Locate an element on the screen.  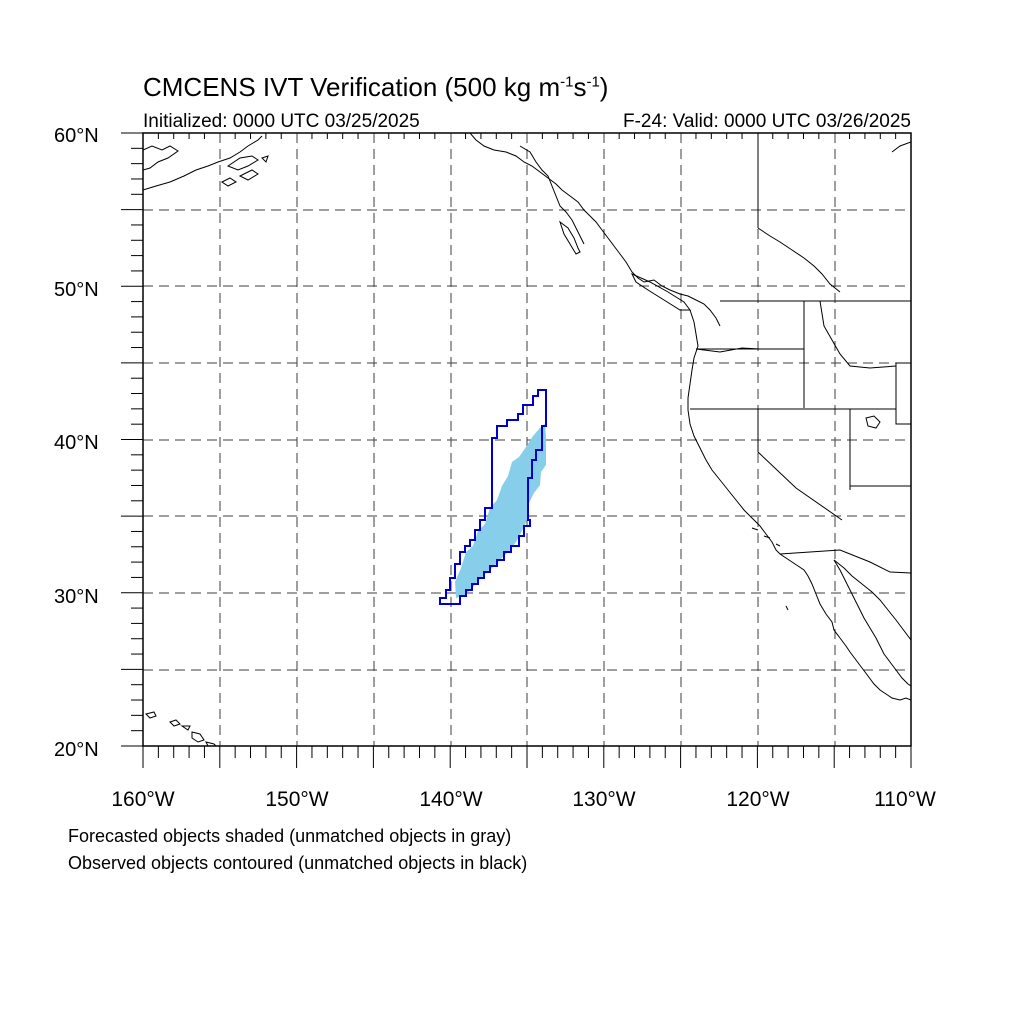
border-california-nevada is located at coordinates (800, 465).